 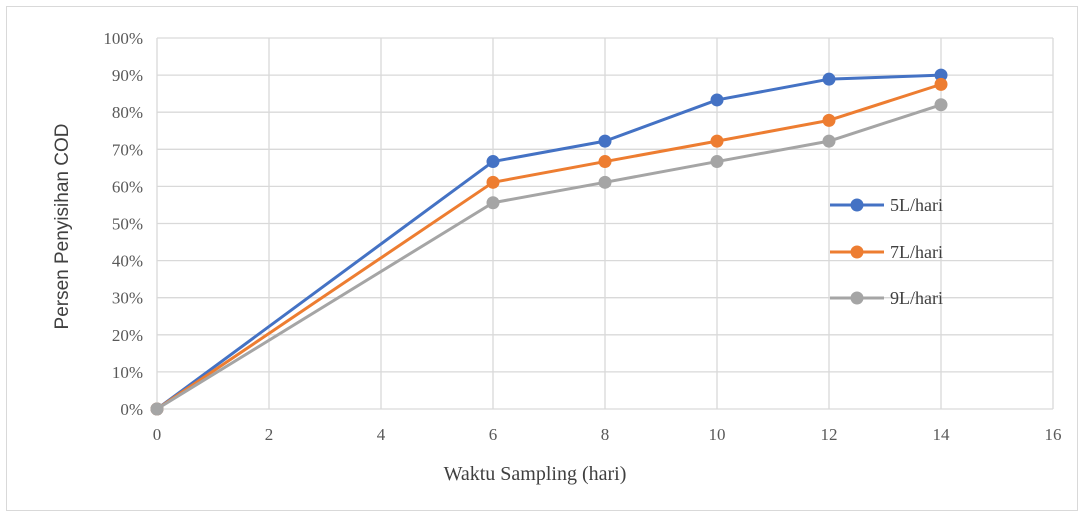 I want to click on x-tick-label: 16, so click(x=1053, y=434).